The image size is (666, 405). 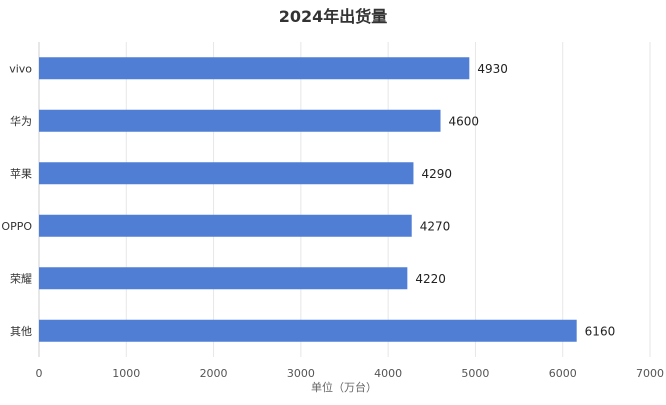 I want to click on chart-title: 2024年出货量, so click(x=333, y=16).